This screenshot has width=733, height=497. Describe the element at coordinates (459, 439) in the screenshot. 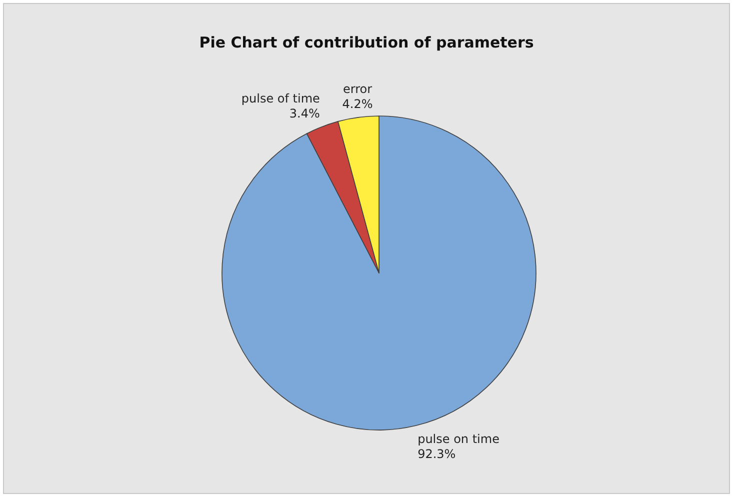

I see `slice-label: pulse on time` at that location.